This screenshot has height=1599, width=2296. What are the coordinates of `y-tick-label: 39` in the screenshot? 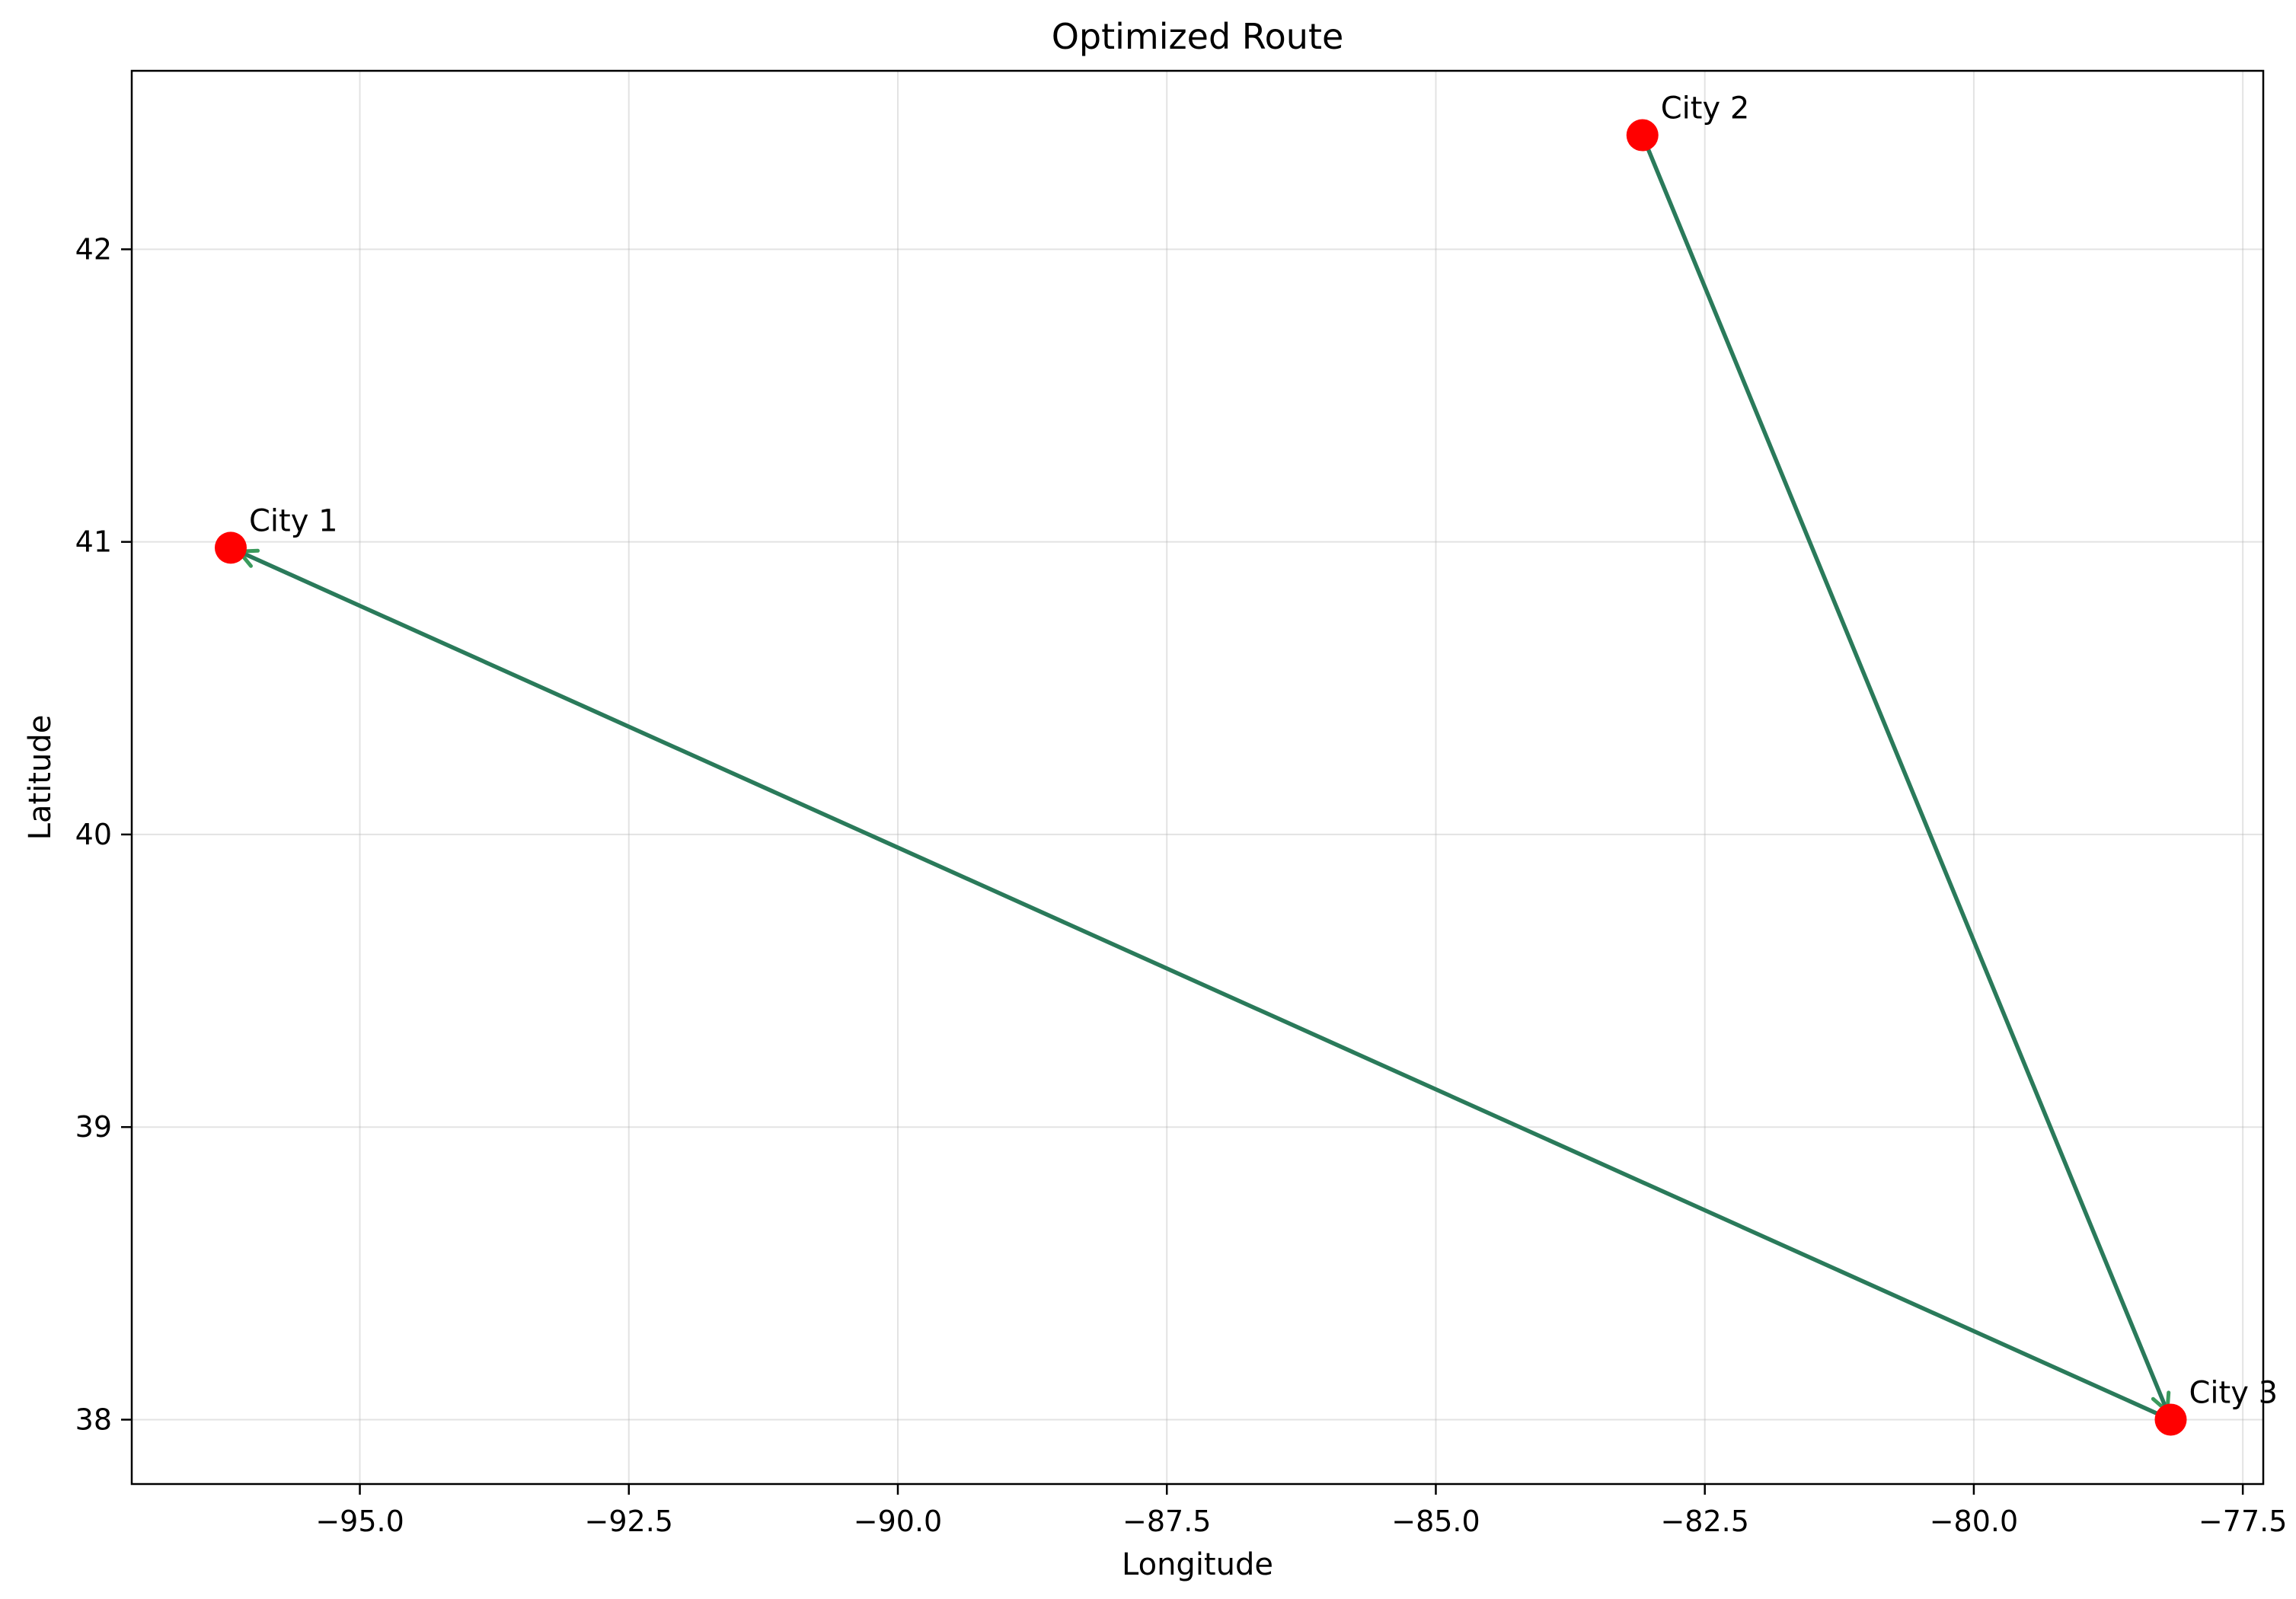 It's located at (94, 1127).